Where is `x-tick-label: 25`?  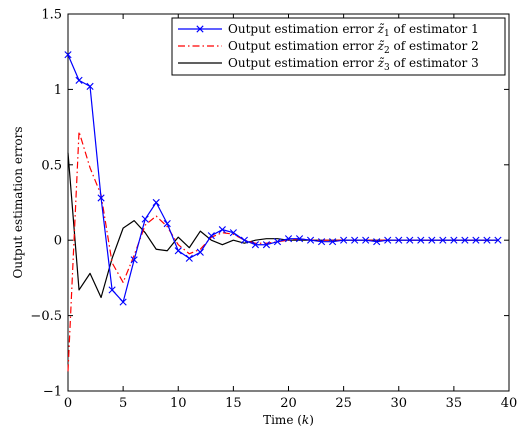
x-tick-label: 25 is located at coordinates (343, 403).